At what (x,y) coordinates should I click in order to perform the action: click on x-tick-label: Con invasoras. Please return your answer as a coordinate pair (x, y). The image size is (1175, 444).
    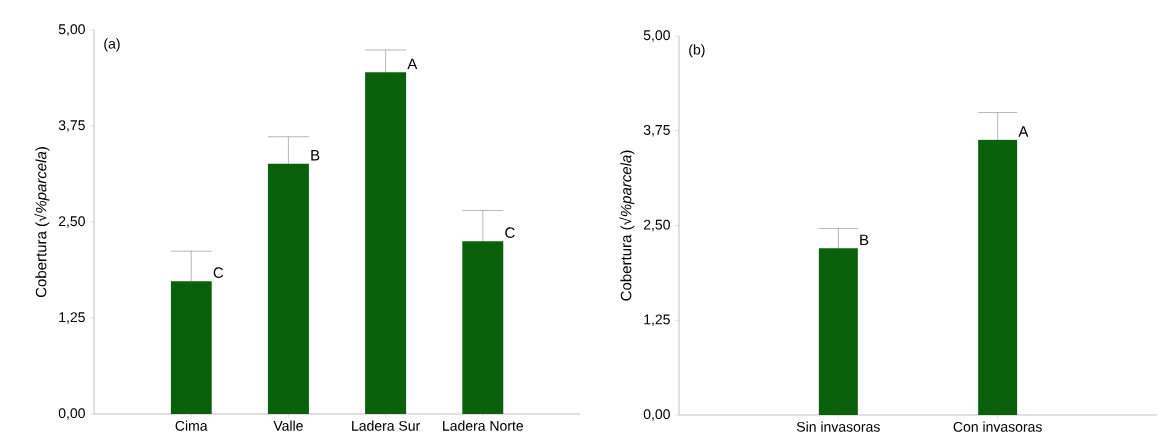
    Looking at the image, I should click on (997, 426).